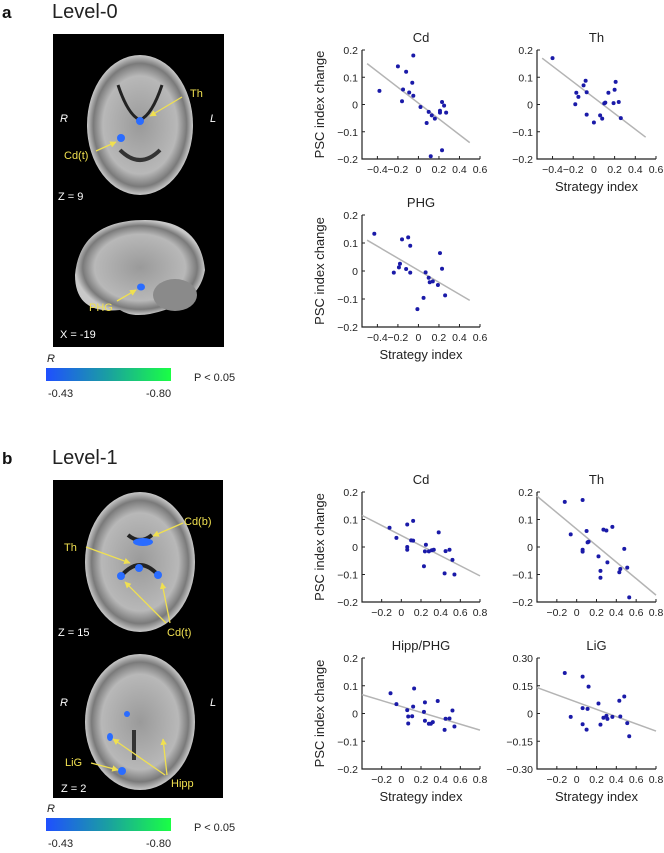 The width and height of the screenshot is (664, 853). What do you see at coordinates (73, 763) in the screenshot?
I see `region-label-lig: LiG` at bounding box center [73, 763].